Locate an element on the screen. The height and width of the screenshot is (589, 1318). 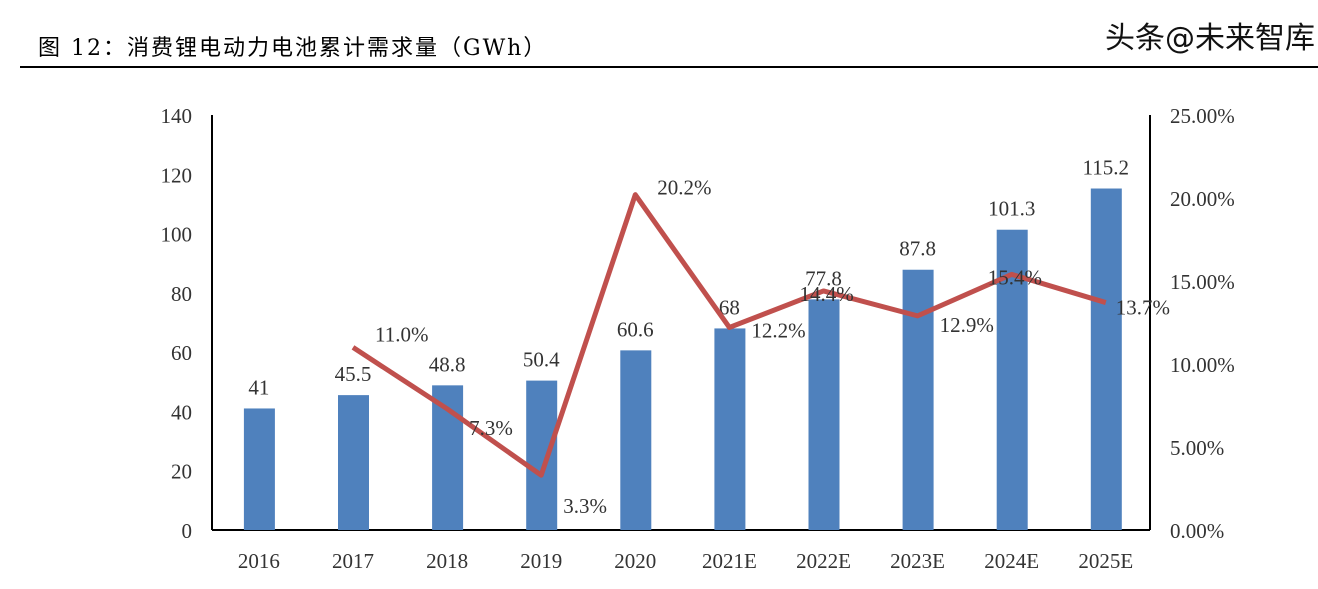
x-tick-label: 2023E is located at coordinates (917, 561).